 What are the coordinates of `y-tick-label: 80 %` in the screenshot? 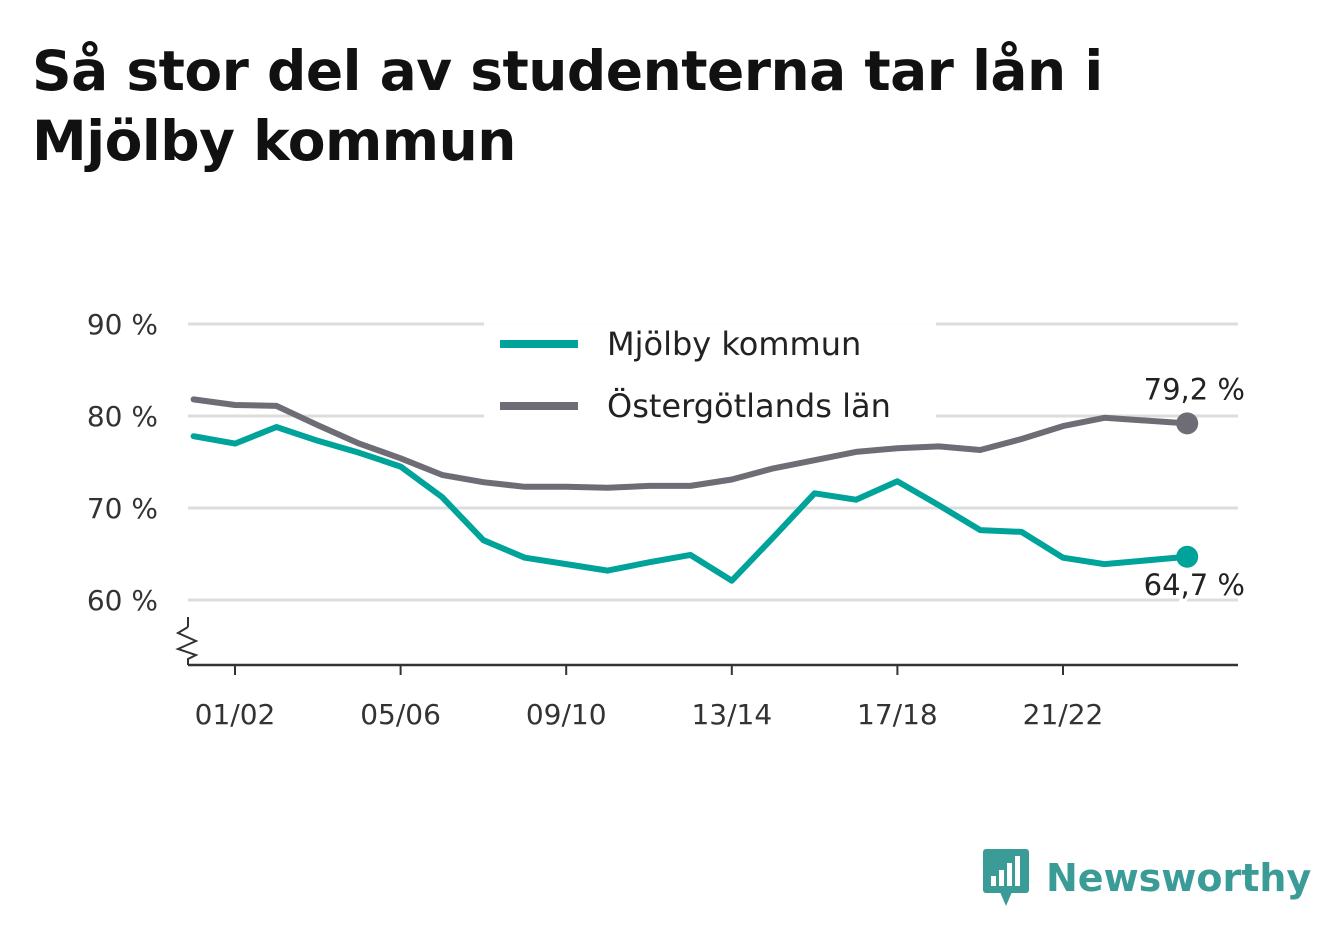 It's located at (122, 416).